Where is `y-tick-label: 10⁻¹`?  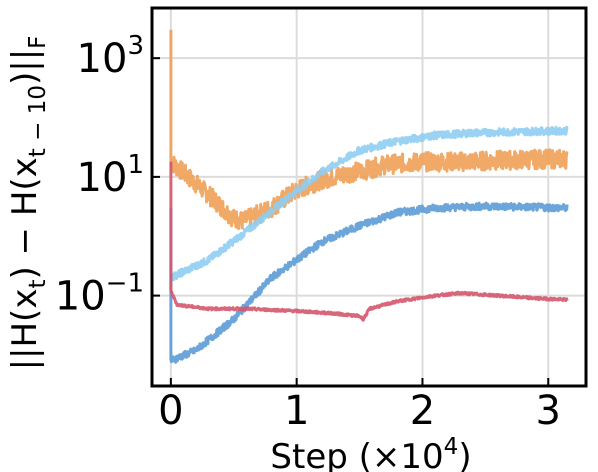
y-tick-label: 10⁻¹ is located at coordinates (99, 294).